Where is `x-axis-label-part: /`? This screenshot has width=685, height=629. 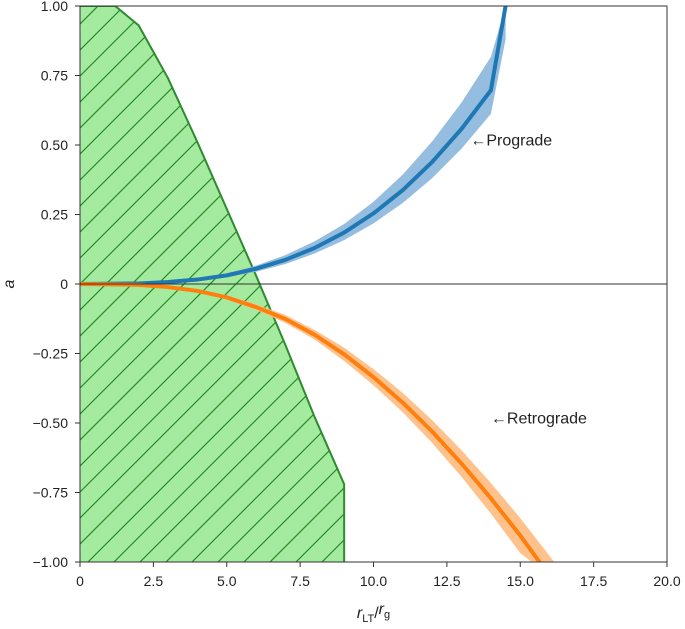
x-axis-label-part: / is located at coordinates (376, 613).